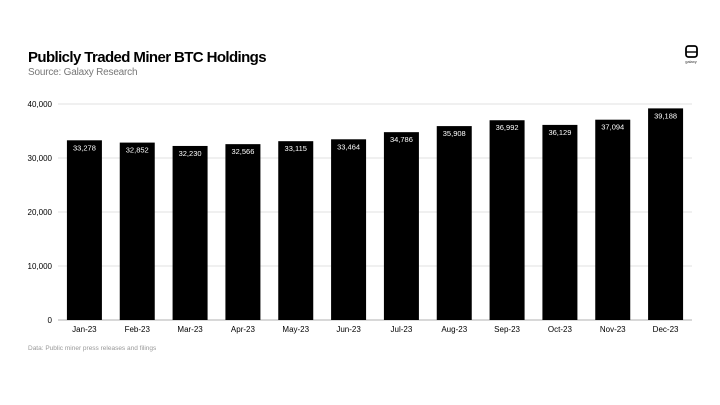 This screenshot has height=405, width=720. Describe the element at coordinates (666, 329) in the screenshot. I see `x-tick-label: Dec-23` at that location.